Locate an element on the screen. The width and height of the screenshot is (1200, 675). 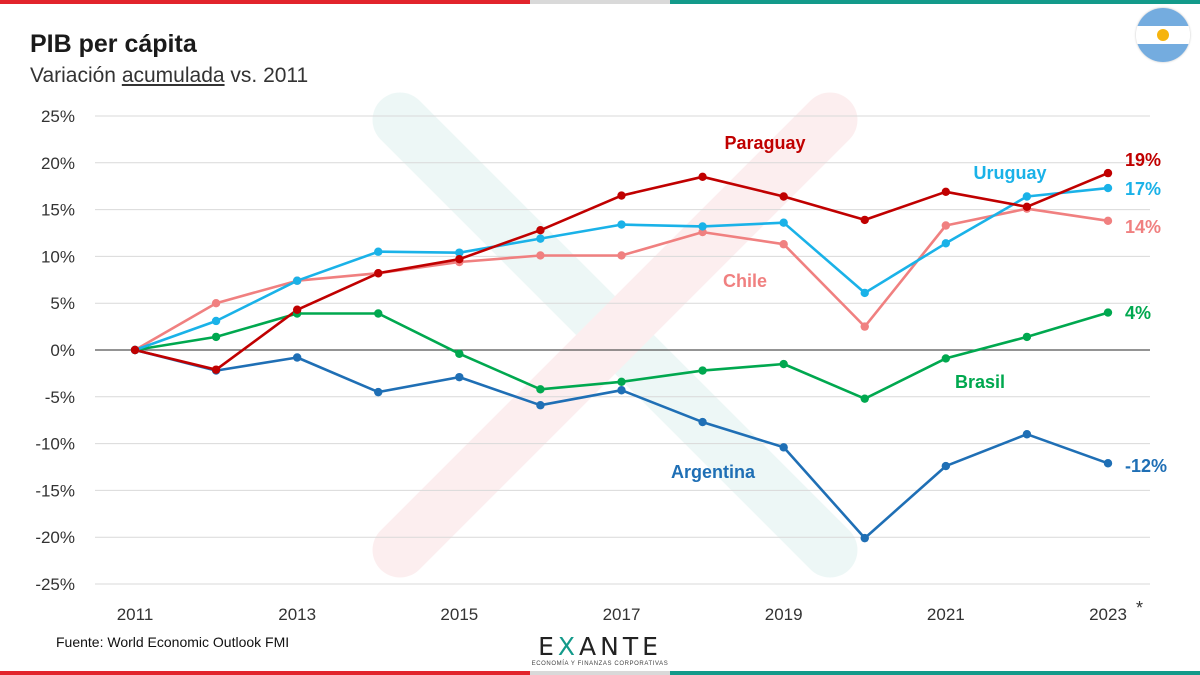
bottom-bar-gray-segment is located at coordinates (600, 673).